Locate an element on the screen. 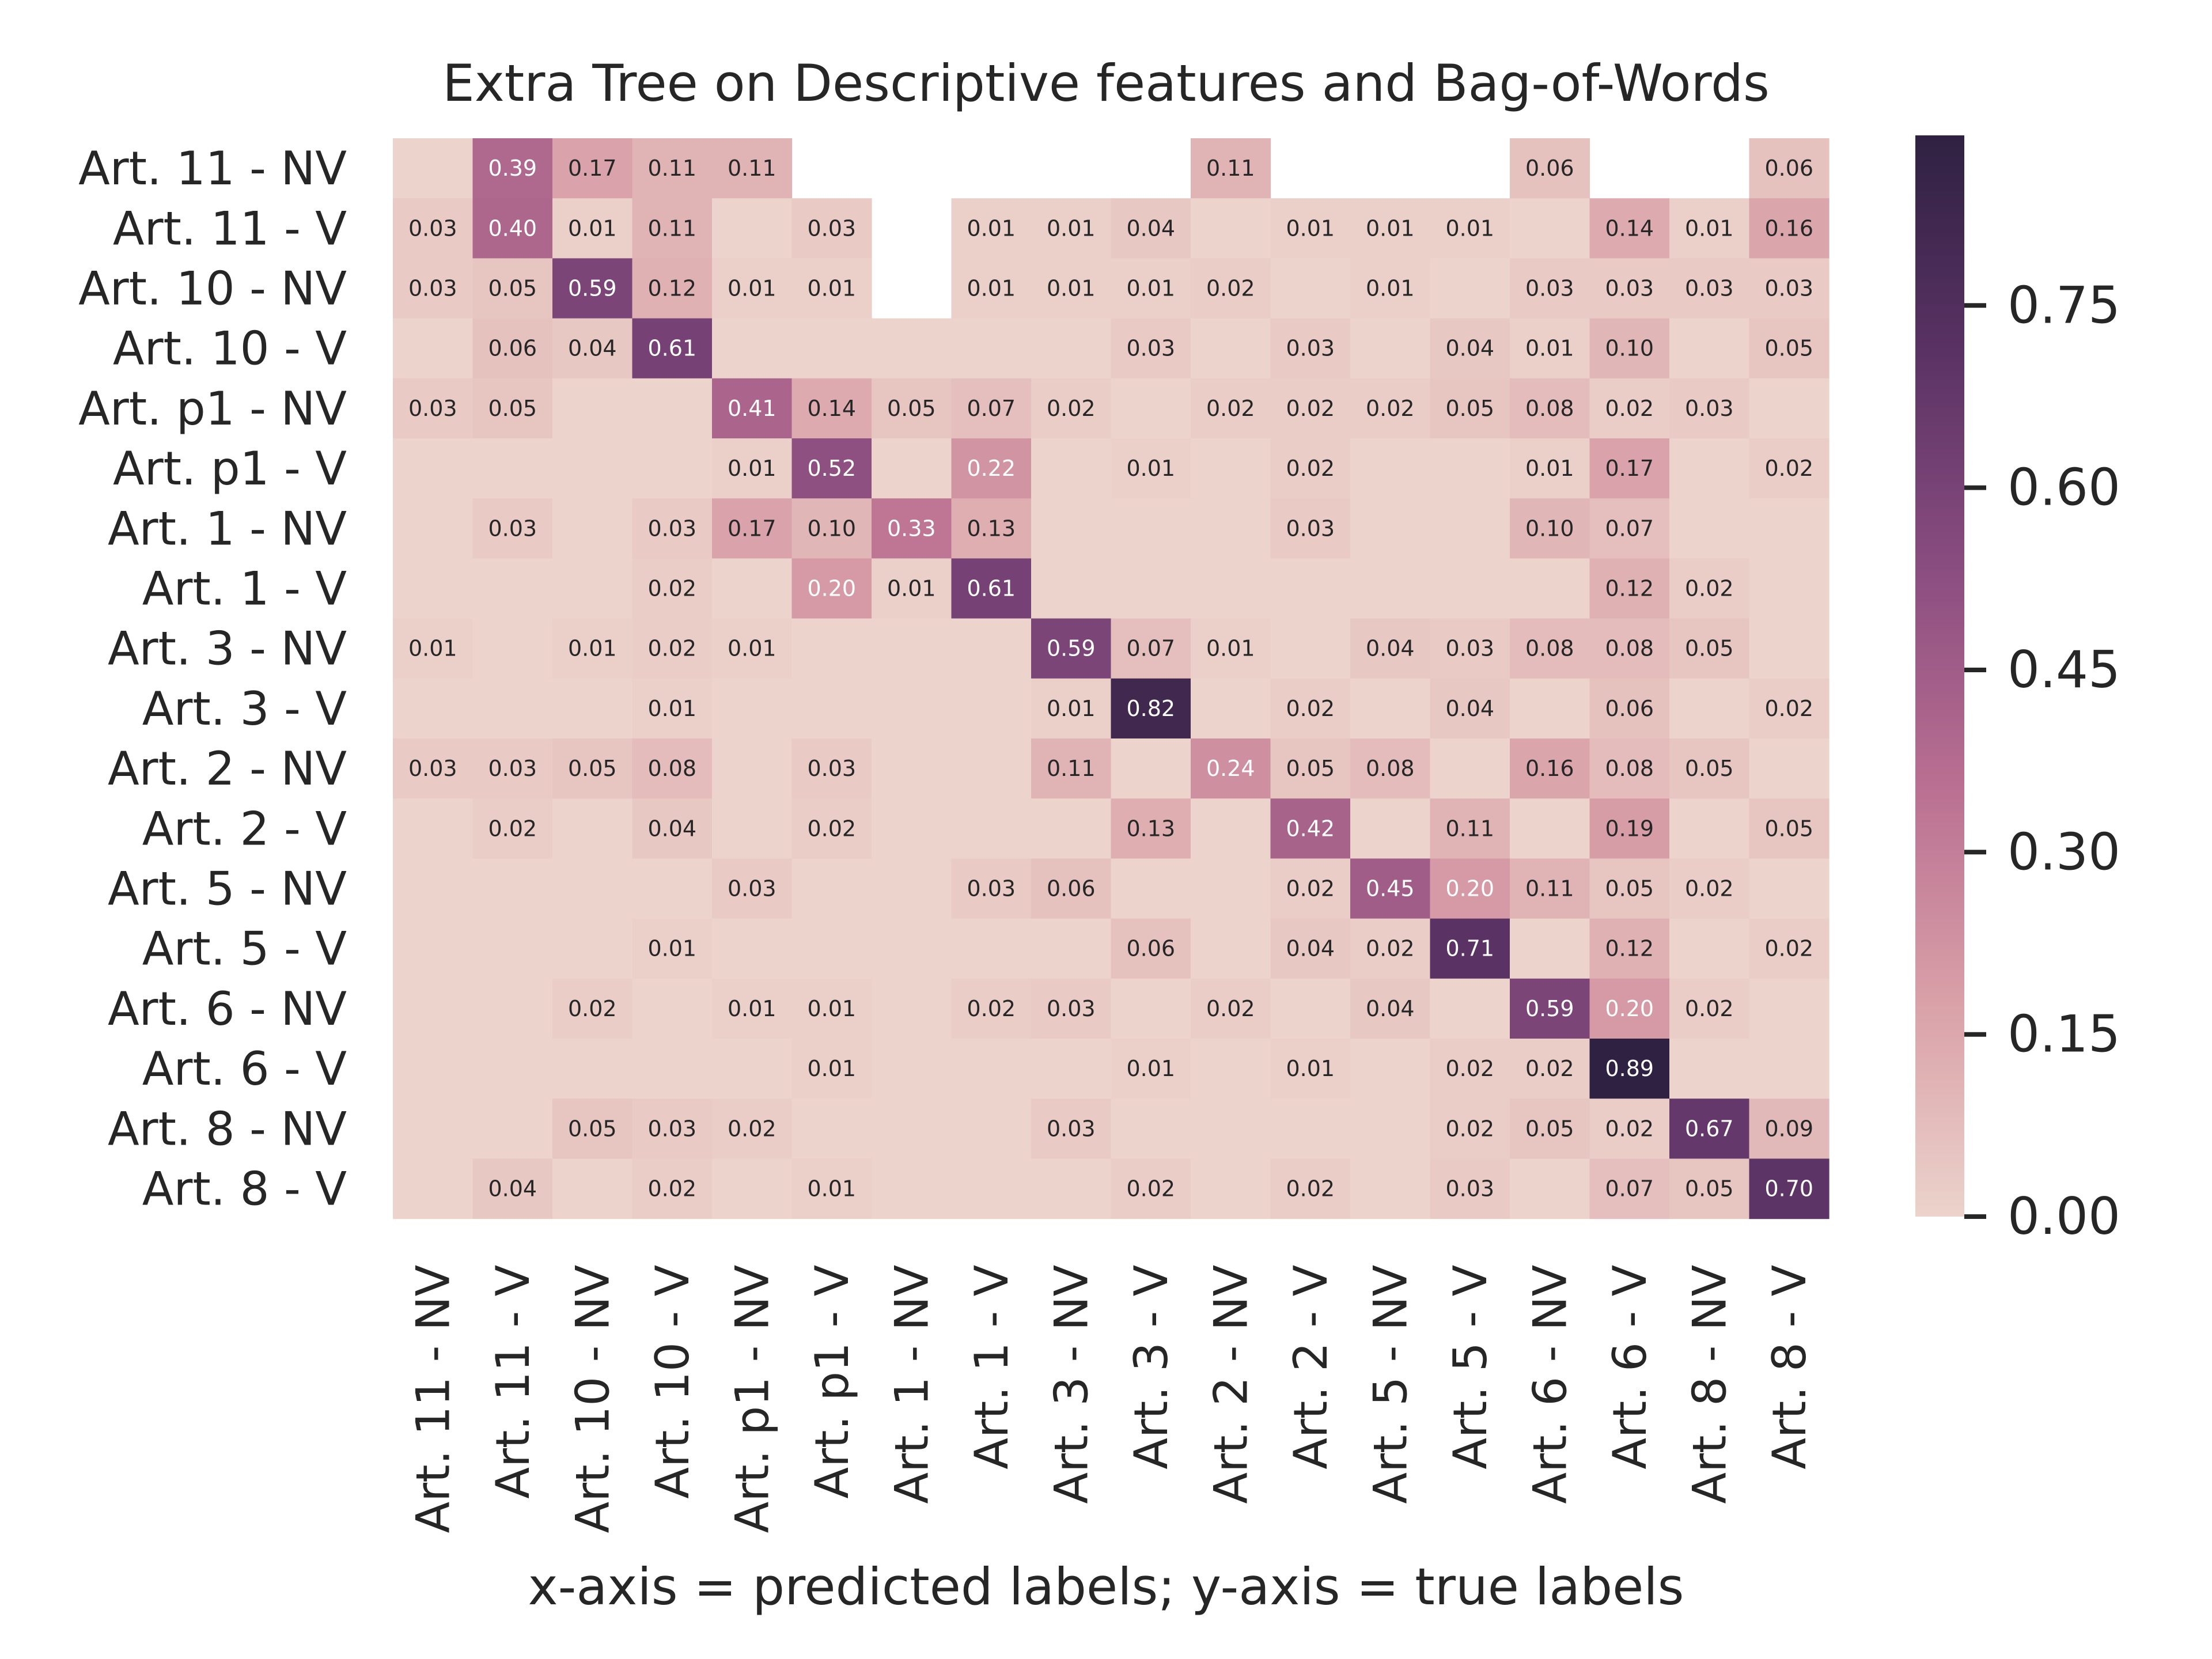 Image resolution: width=2212 pixels, height=1659 pixels. cell-value-label: 0.06 is located at coordinates (1150, 948).